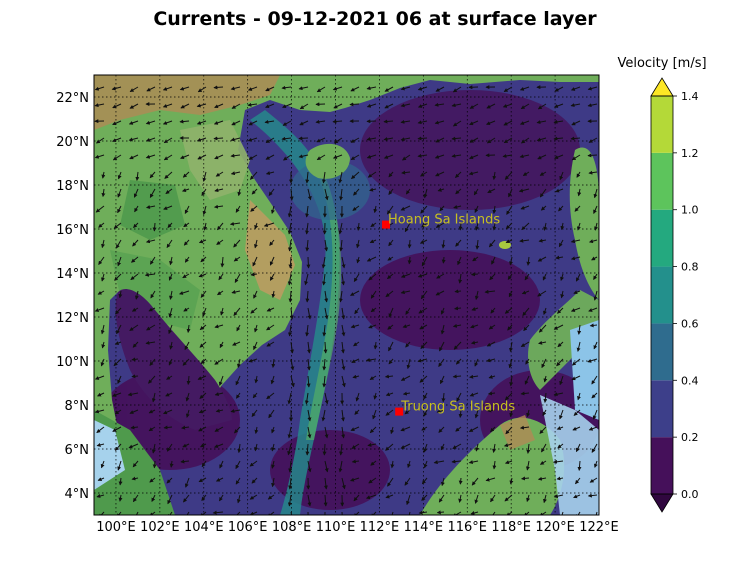  I want to click on place-label: Truong Sa Islands, so click(457, 407).